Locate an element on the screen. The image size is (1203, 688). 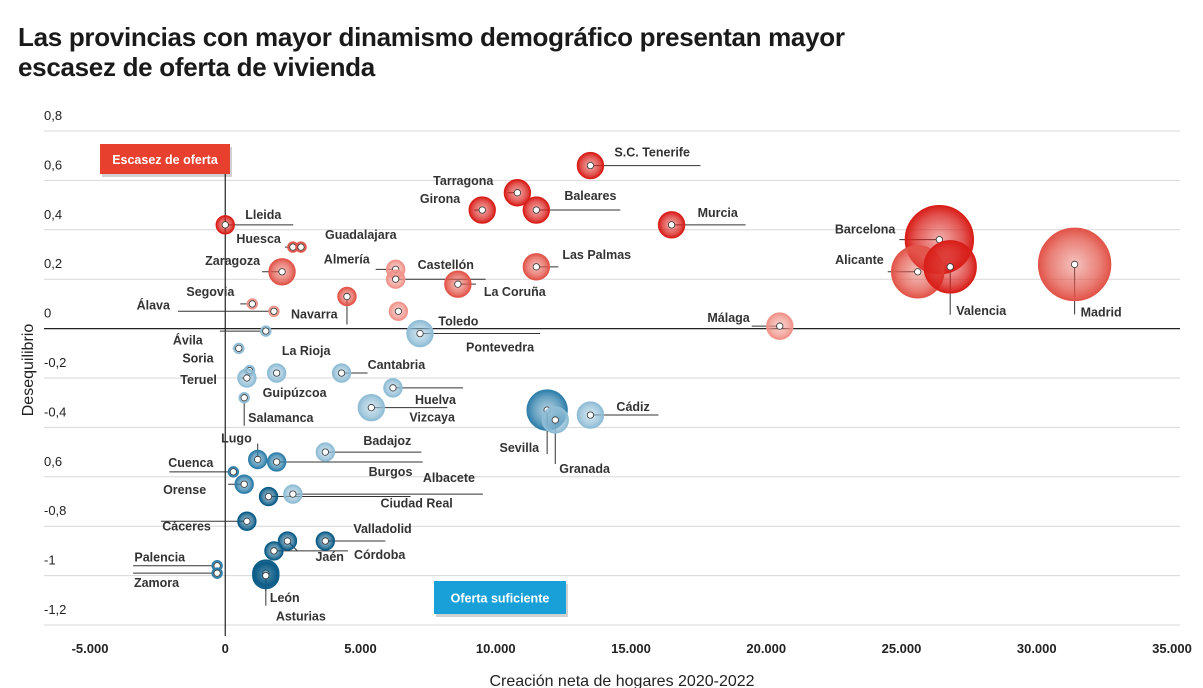
point-center-guadalajara is located at coordinates (301, 247).